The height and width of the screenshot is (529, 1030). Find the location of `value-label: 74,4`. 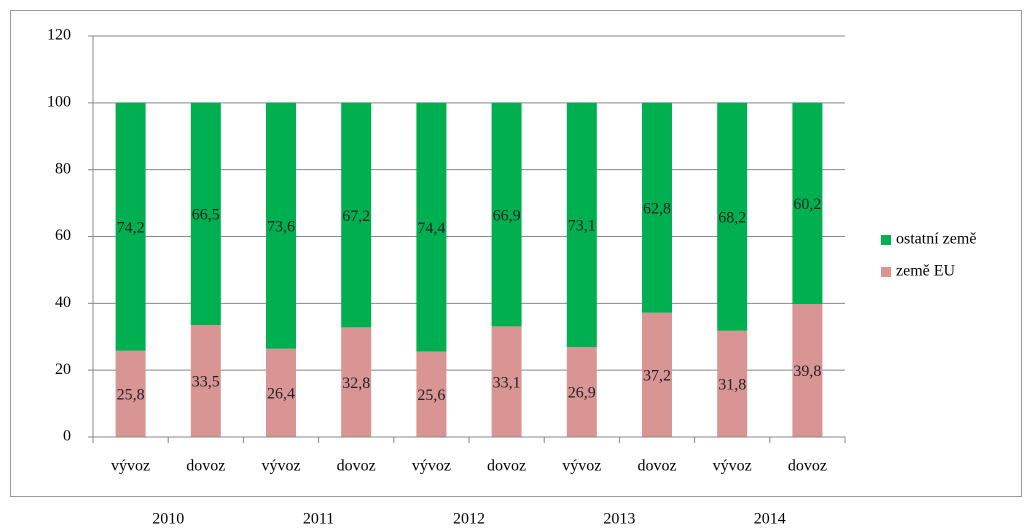

value-label: 74,4 is located at coordinates (431, 228).